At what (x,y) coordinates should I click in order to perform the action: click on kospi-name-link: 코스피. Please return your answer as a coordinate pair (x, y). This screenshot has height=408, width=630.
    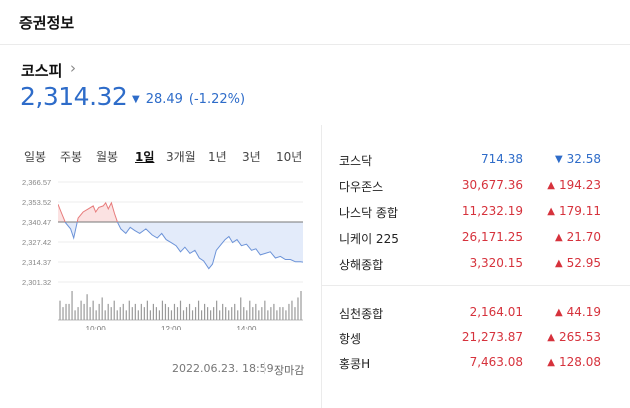
    Looking at the image, I should click on (42, 71).